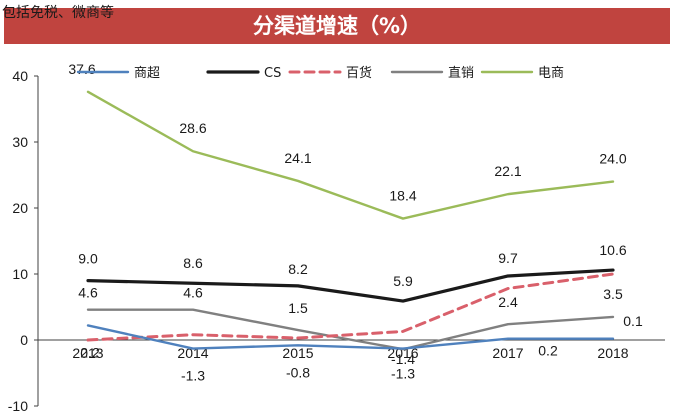 The width and height of the screenshot is (676, 419). I want to click on legend-label-商超: 商超, so click(147, 73).